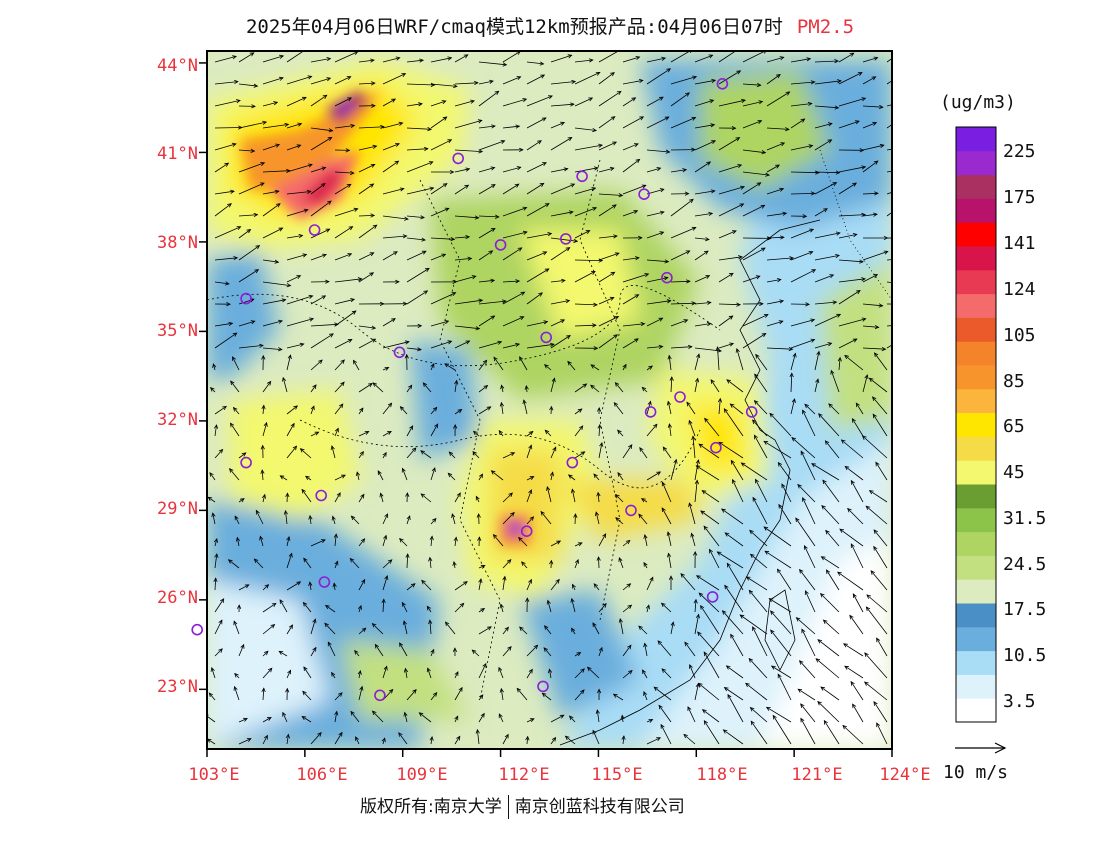  I want to click on lon-label-115: 115°E, so click(617, 775).